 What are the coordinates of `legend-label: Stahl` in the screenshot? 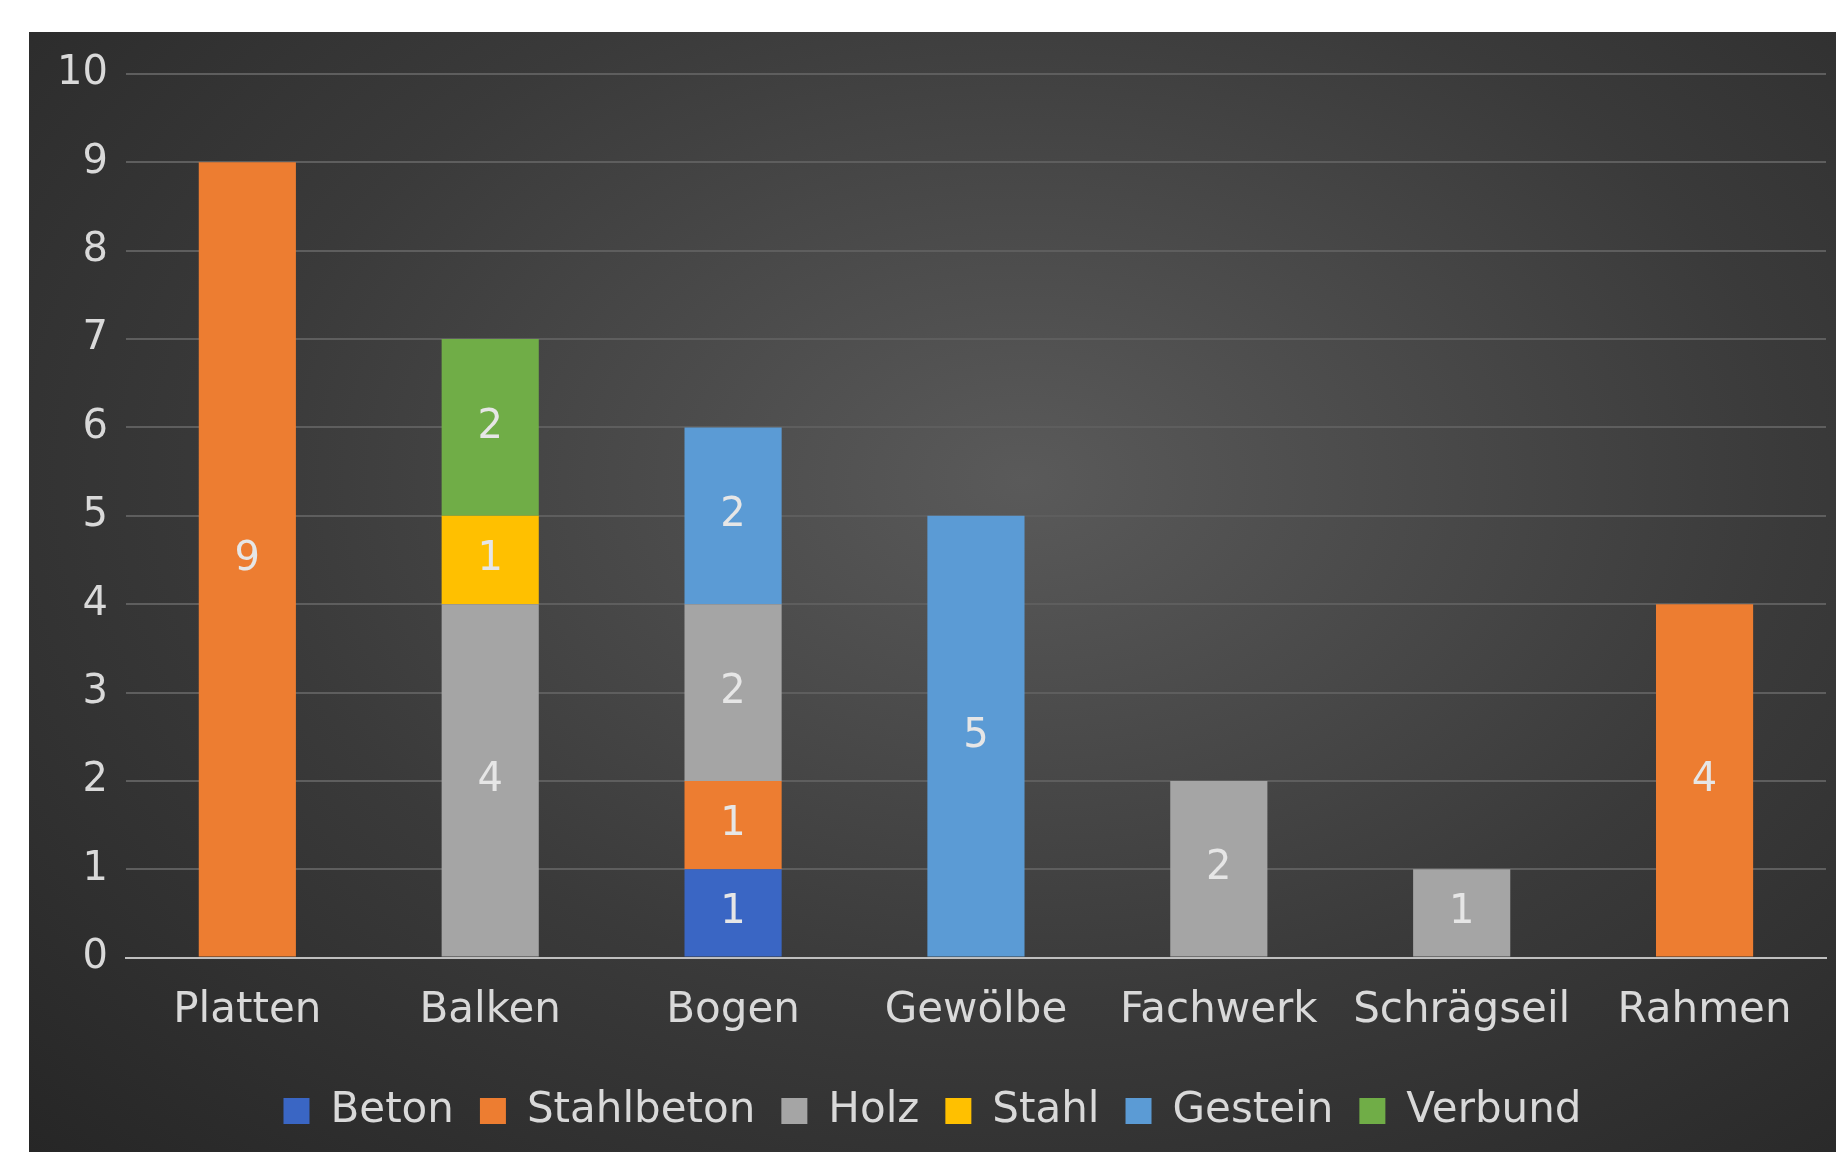 It's located at (1046, 1107).